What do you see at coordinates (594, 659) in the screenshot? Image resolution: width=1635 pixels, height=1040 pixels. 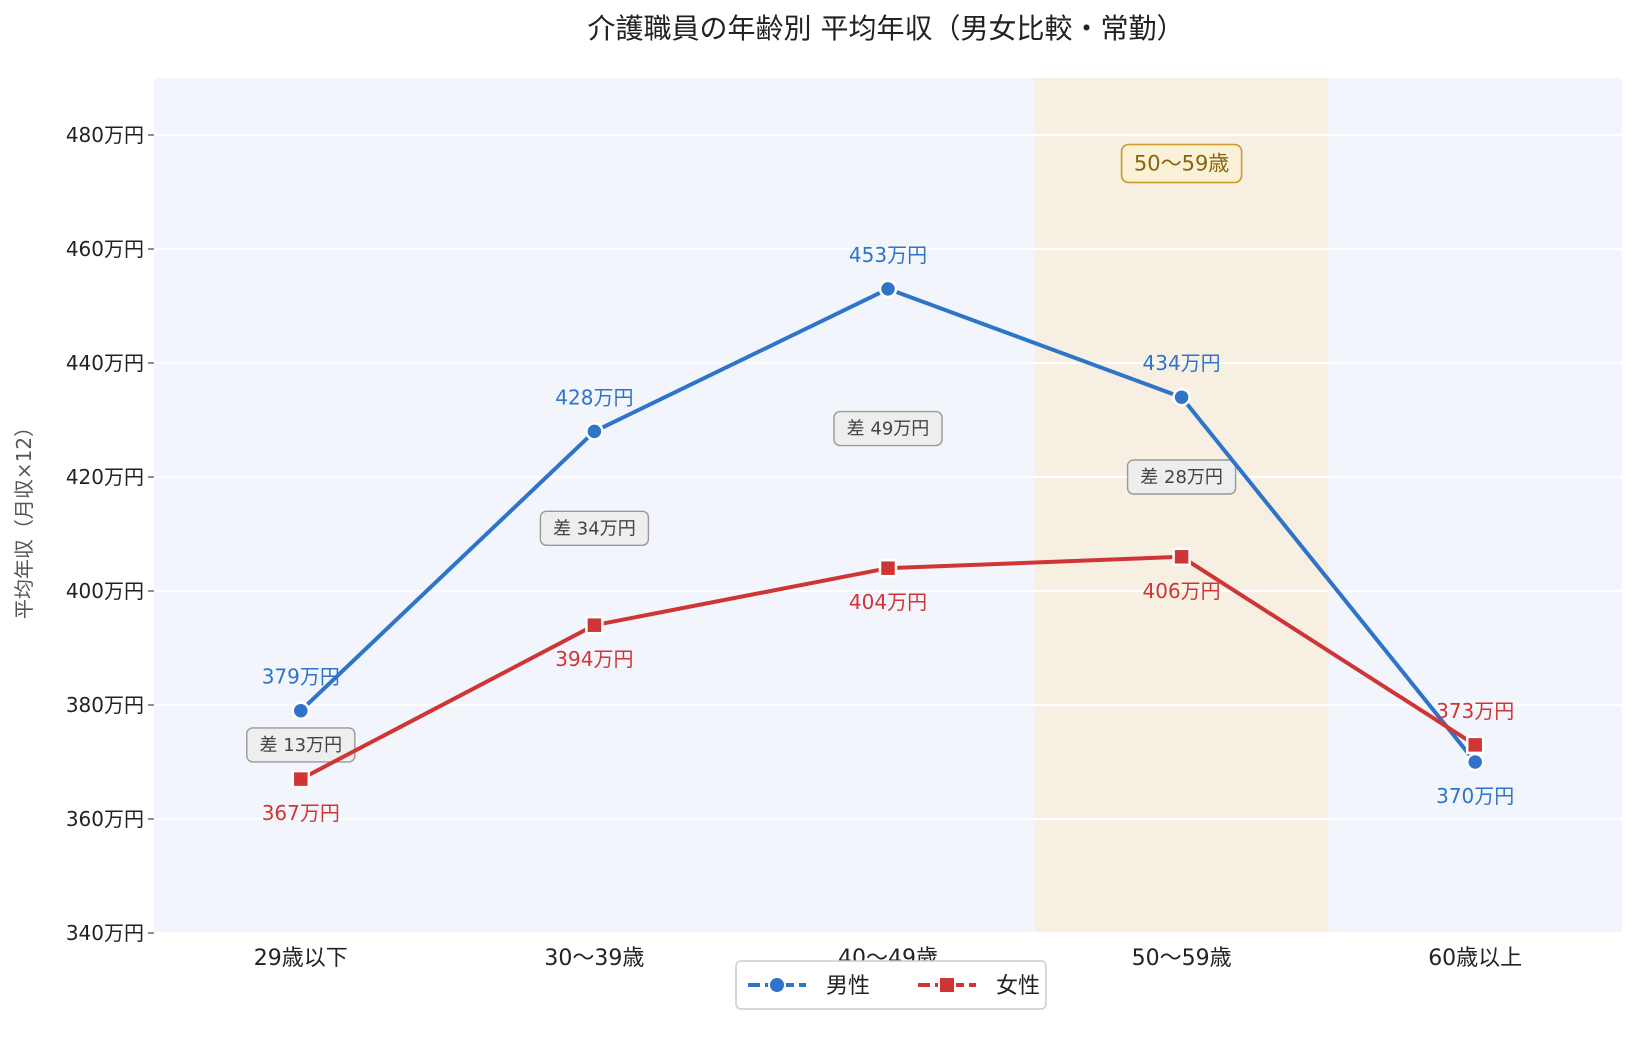 I see `data-label-female: 394万円` at bounding box center [594, 659].